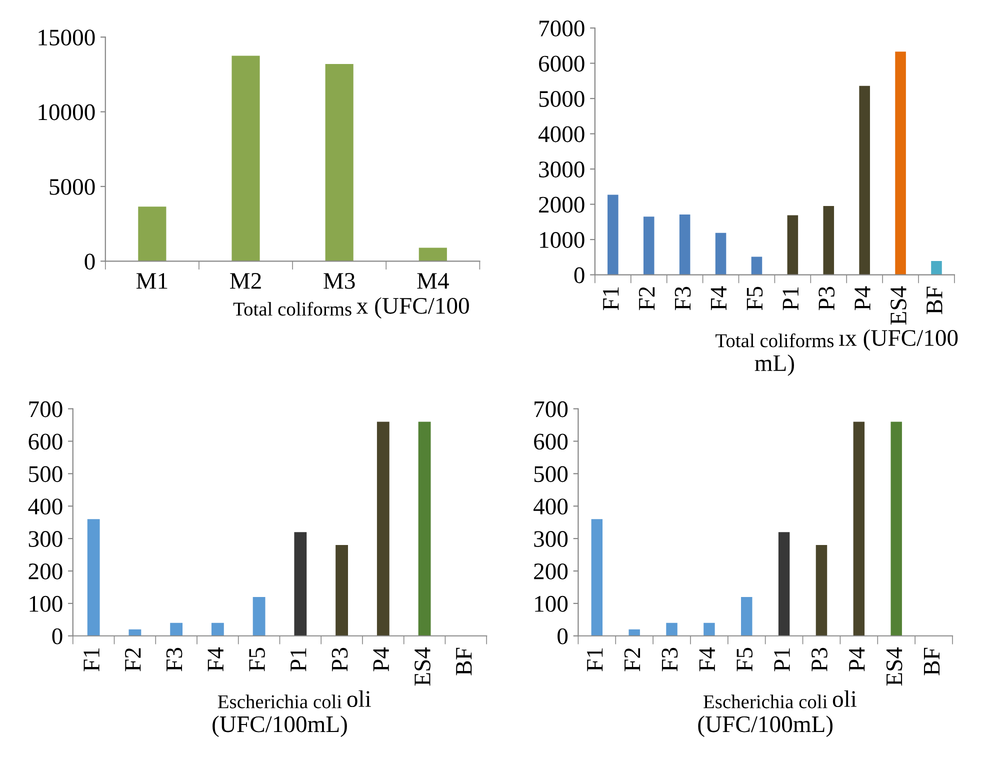  What do you see at coordinates (152, 281) in the screenshot?
I see `x-tick-label: M1` at bounding box center [152, 281].